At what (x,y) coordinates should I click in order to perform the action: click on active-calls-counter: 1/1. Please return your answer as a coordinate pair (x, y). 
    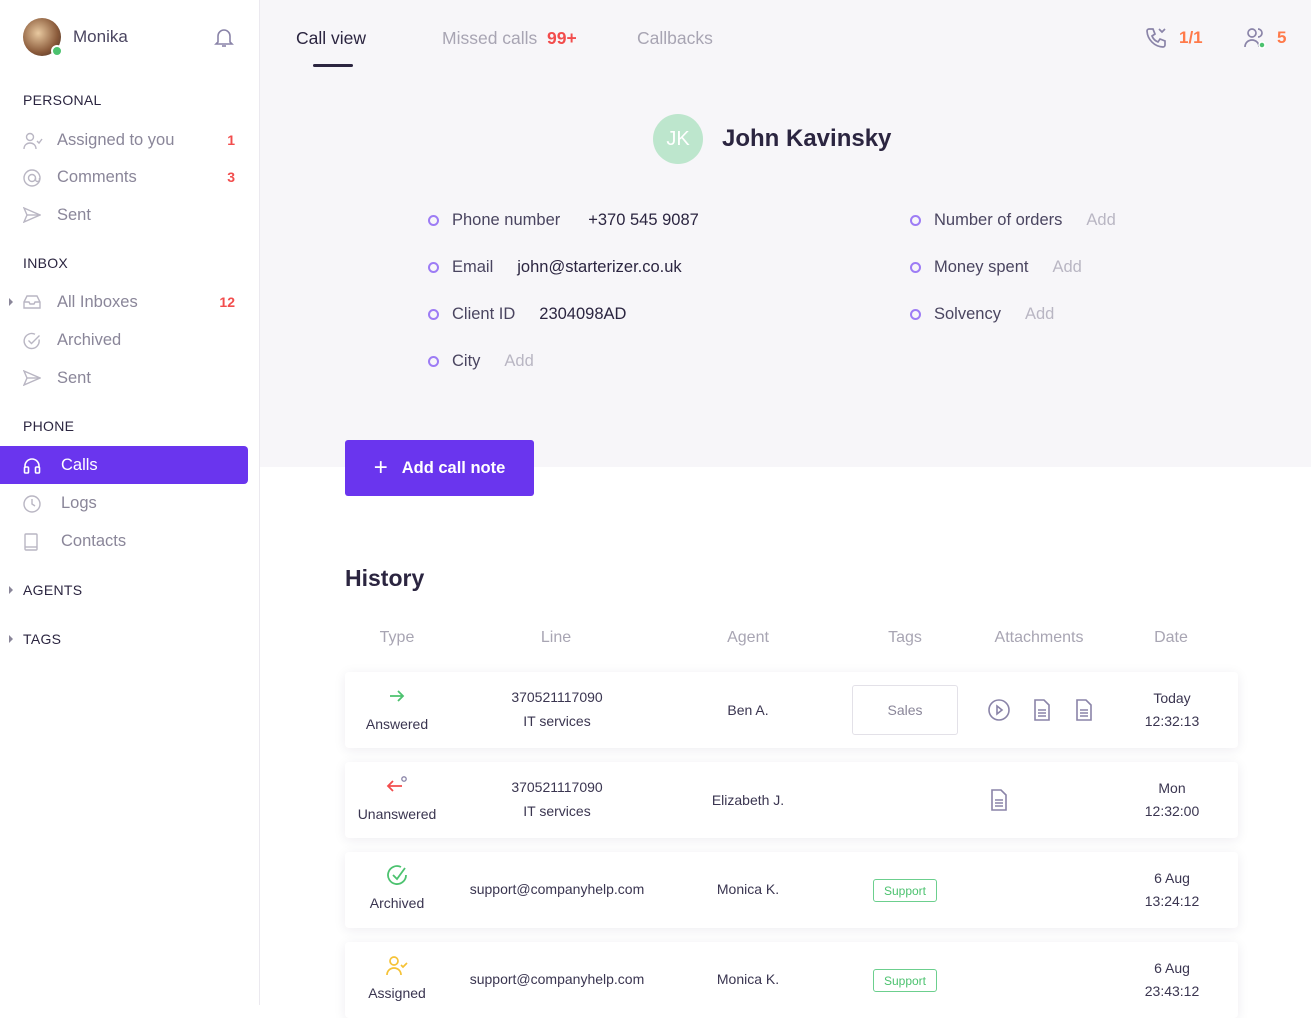
    Looking at the image, I should click on (1174, 38).